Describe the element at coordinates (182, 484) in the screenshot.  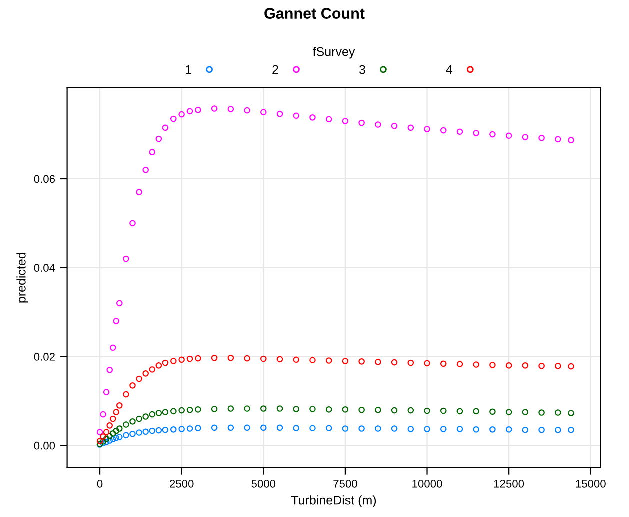
I see `x-tick-label: 2500` at that location.